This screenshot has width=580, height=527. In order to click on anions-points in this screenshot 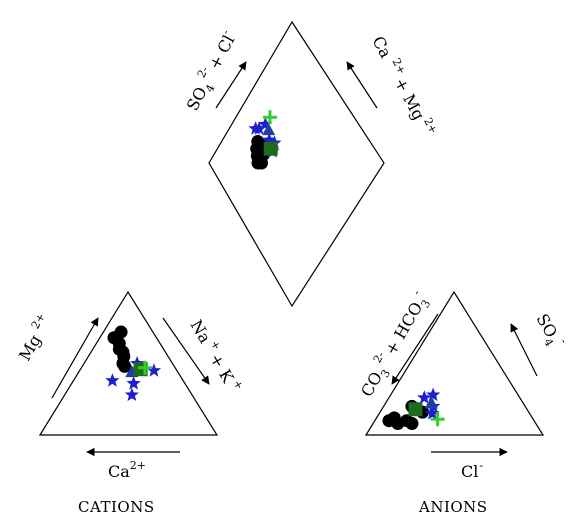, I will do `click(413, 409)`.